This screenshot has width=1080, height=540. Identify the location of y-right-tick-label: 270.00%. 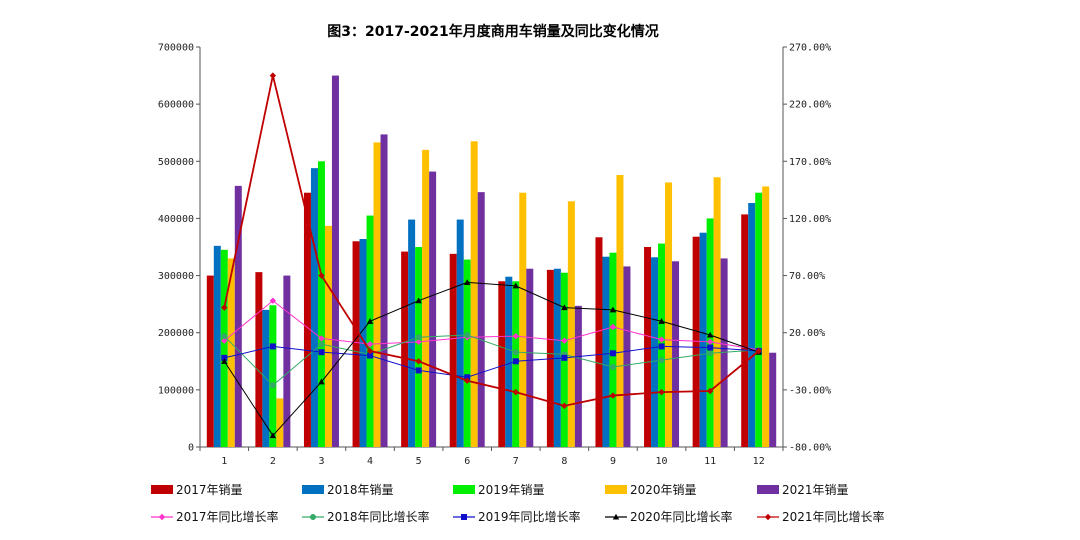
(810, 48).